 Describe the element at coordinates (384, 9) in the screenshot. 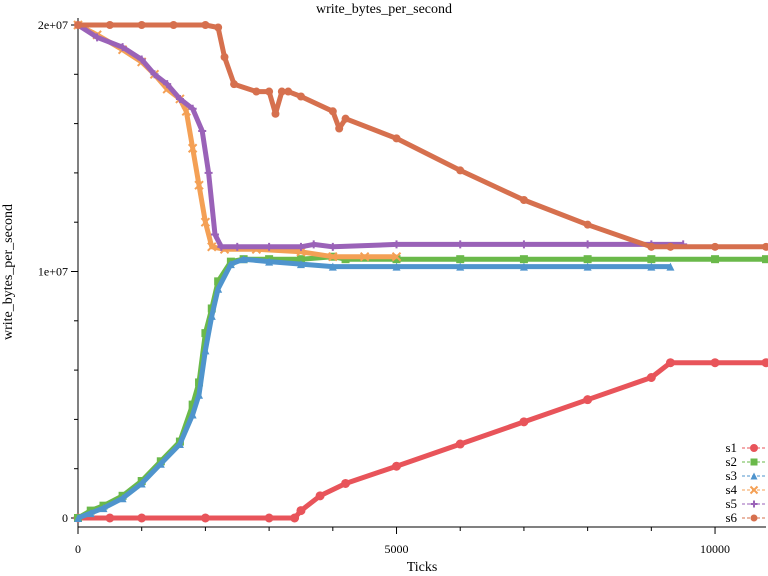

I see `chart-title: write_bytes_per_second` at that location.